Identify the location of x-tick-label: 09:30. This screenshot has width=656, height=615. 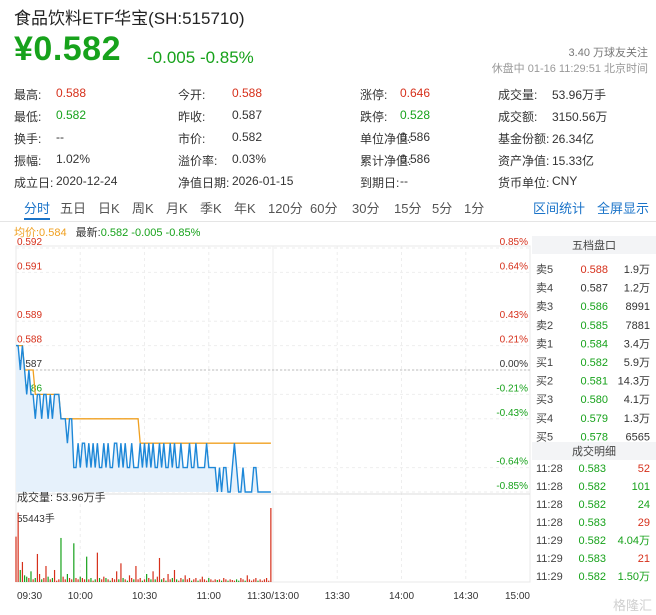
(29, 596).